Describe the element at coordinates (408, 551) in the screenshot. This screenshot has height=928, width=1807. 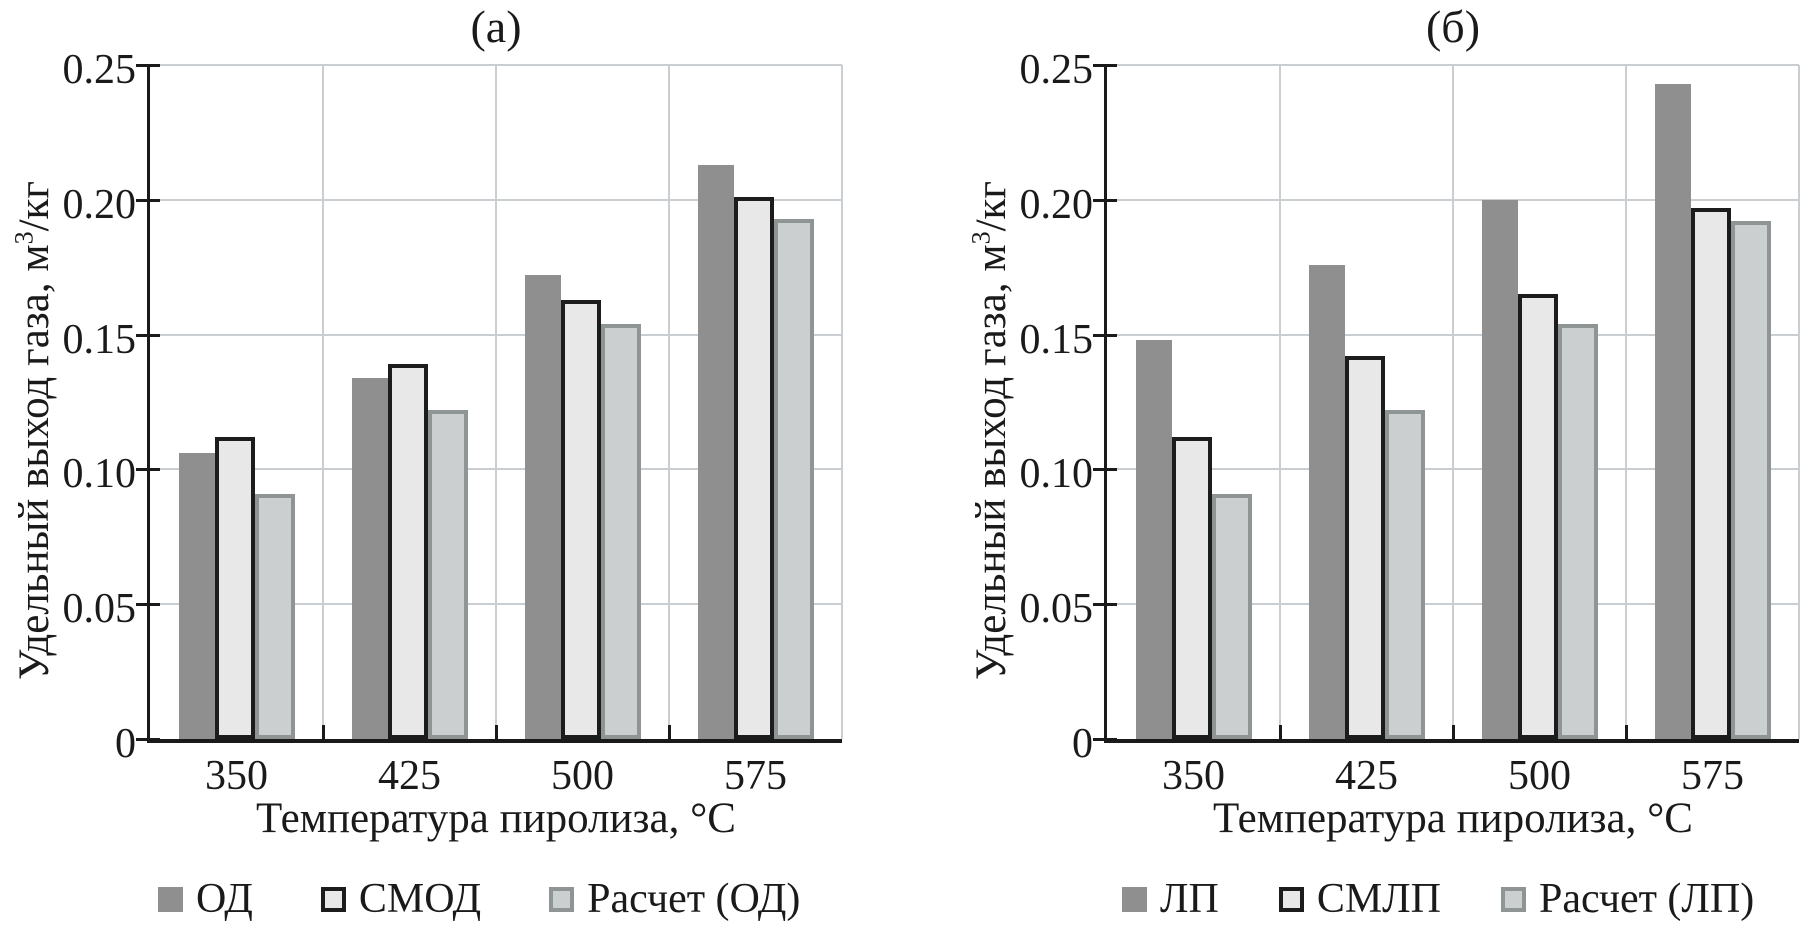
I see `bar-СМОД-425` at that location.